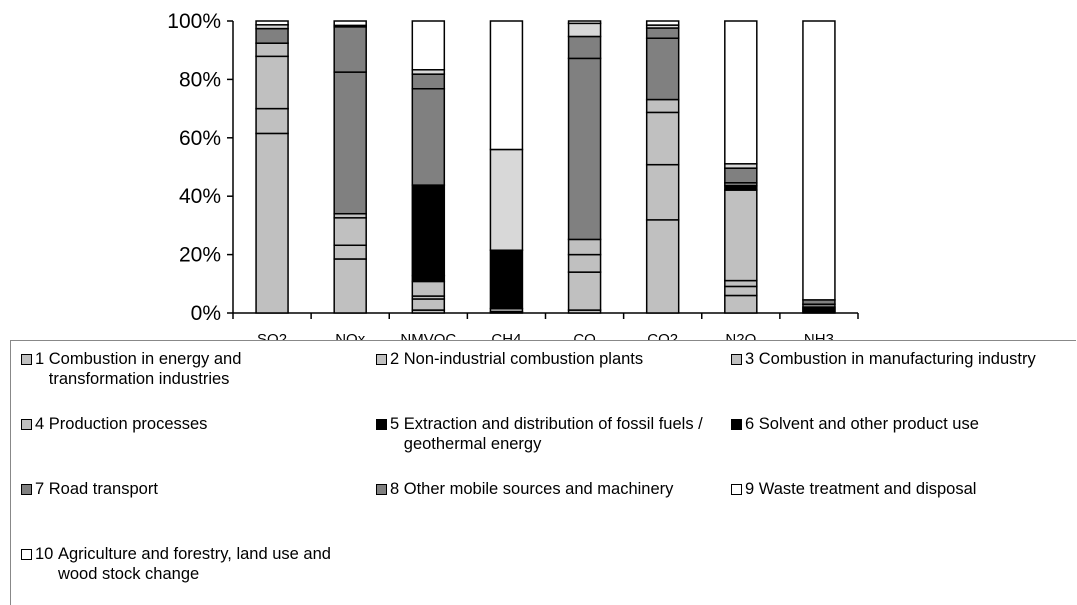 The width and height of the screenshot is (1077, 605). I want to click on y-tick-label: 40%, so click(200, 196).